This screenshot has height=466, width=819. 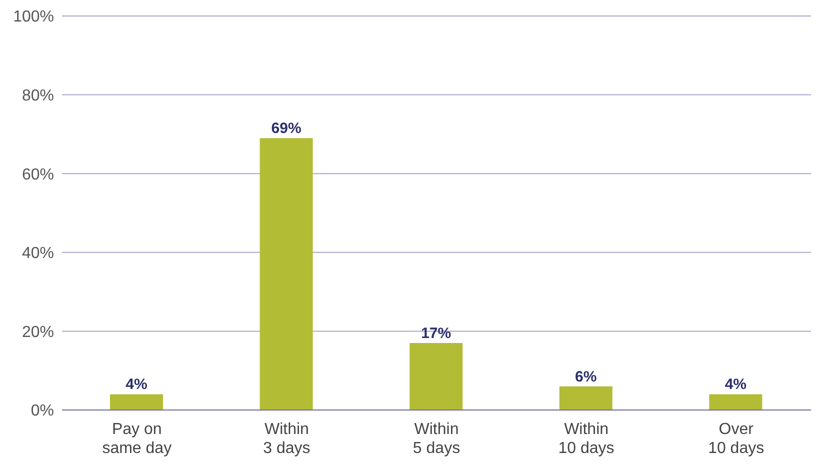 What do you see at coordinates (38, 332) in the screenshot?
I see `y-tick-label: 20%` at bounding box center [38, 332].